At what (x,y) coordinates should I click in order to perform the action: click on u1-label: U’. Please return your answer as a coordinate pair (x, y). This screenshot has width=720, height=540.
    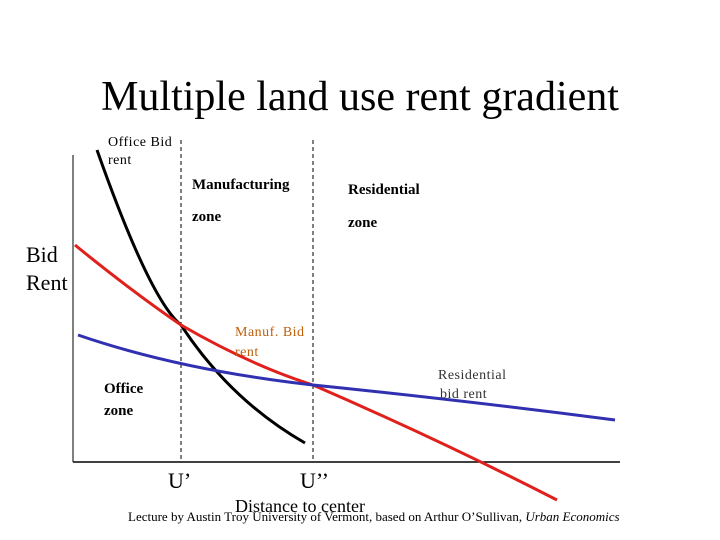
    Looking at the image, I should click on (179, 480).